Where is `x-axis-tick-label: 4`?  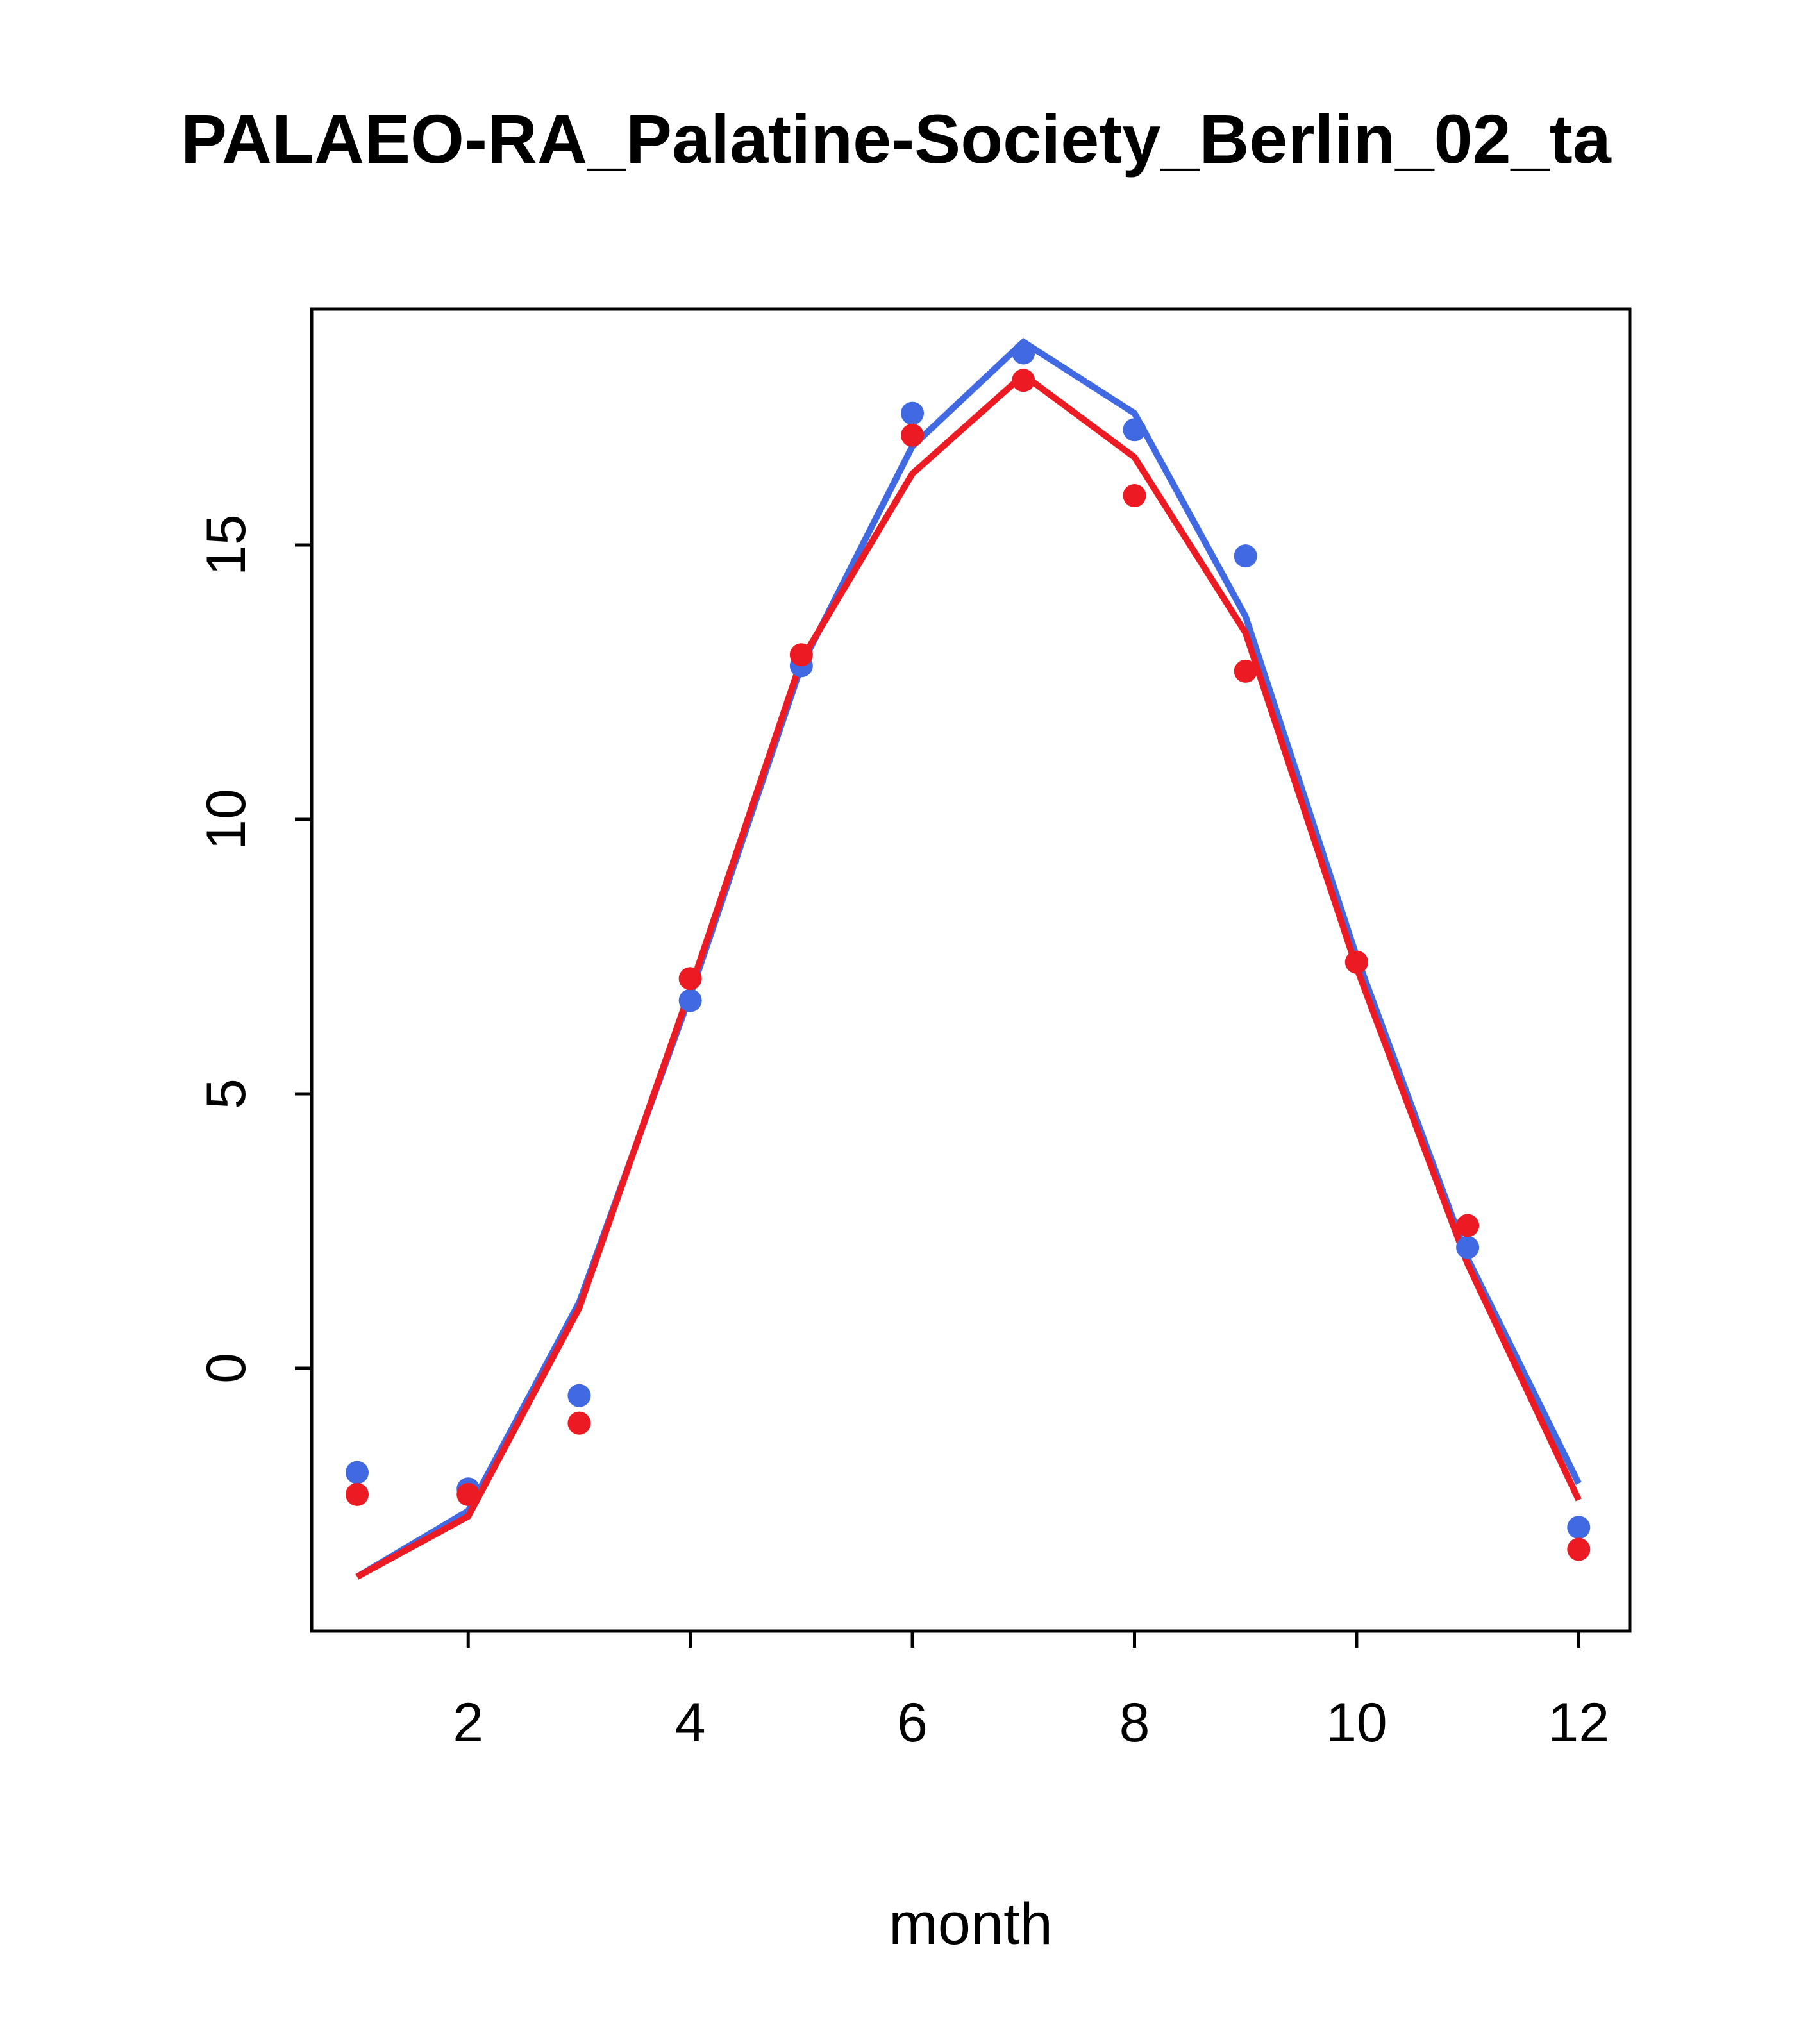 x-axis-tick-label: 4 is located at coordinates (691, 1723).